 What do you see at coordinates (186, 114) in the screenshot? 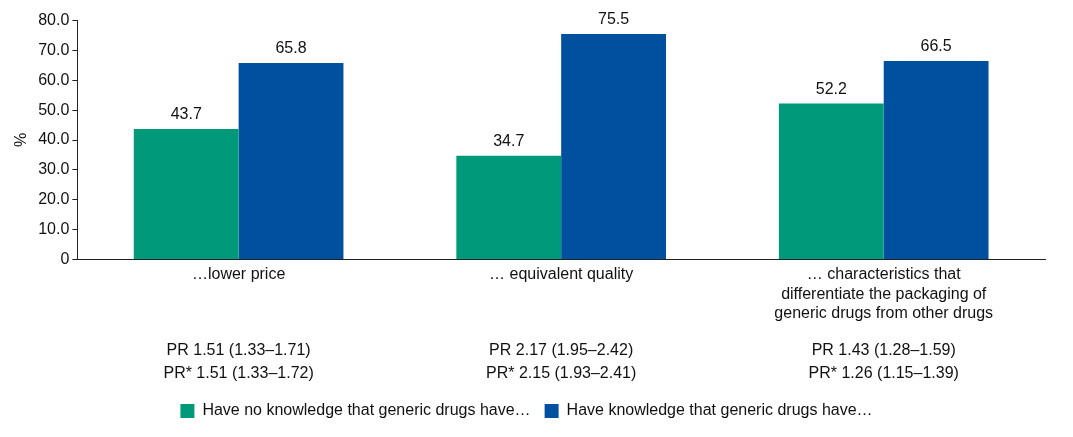
I see `data-label: 43.7` at bounding box center [186, 114].